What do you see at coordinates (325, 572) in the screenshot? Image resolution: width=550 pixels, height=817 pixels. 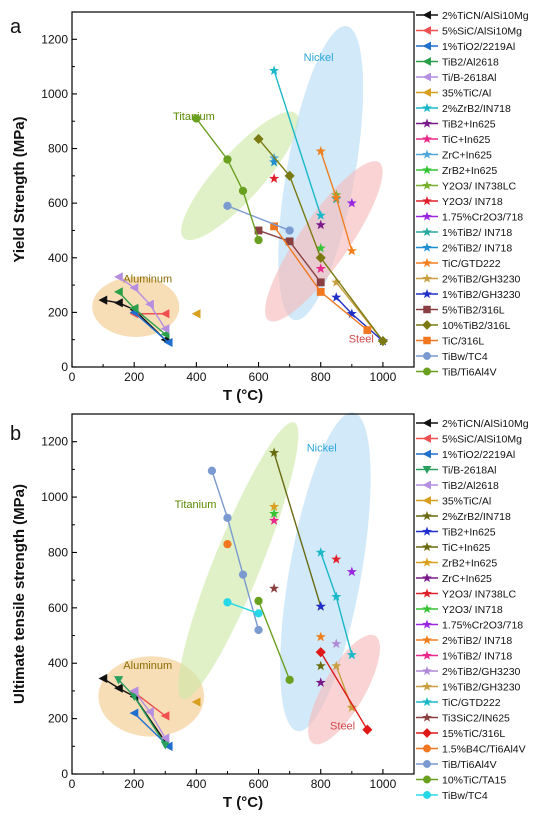 I see `region-nickel` at bounding box center [325, 572].